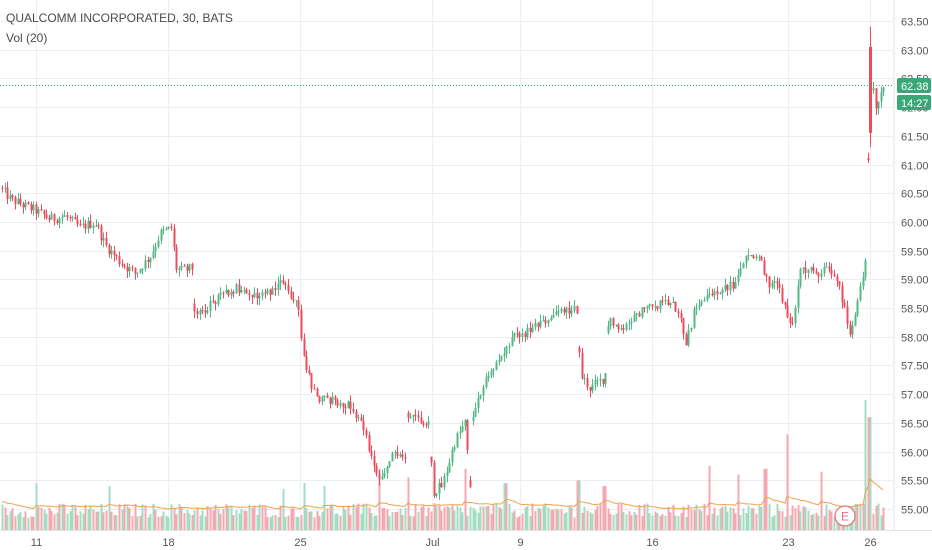  I want to click on earnings-marker: E, so click(845, 516).